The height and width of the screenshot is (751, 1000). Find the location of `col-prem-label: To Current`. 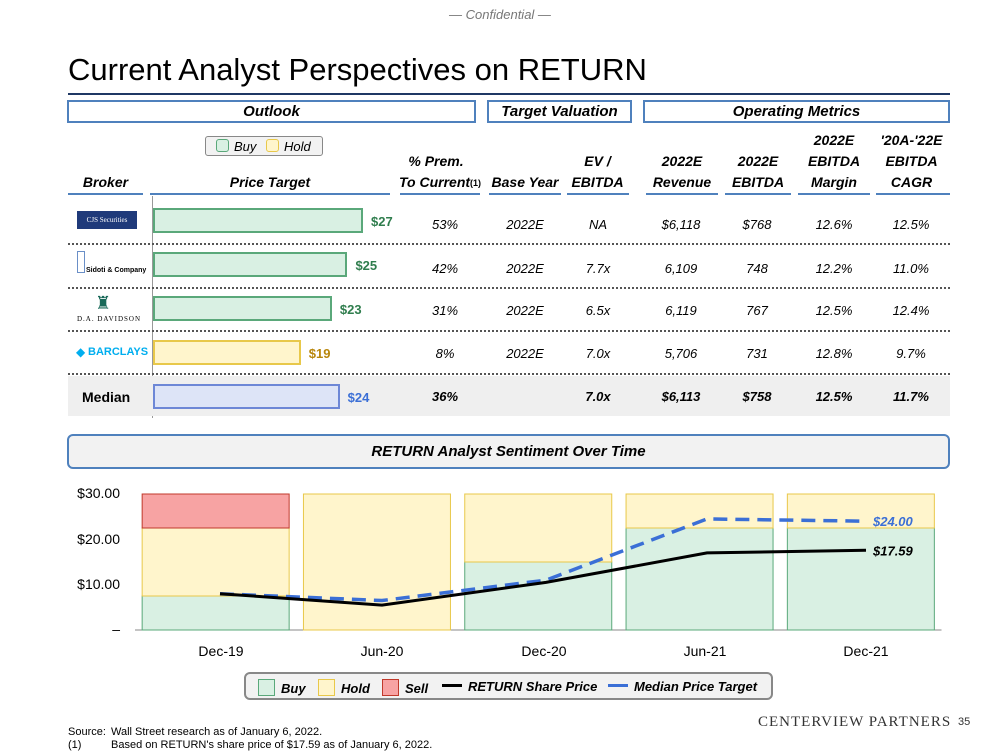

col-prem-label: To Current is located at coordinates (435, 182).